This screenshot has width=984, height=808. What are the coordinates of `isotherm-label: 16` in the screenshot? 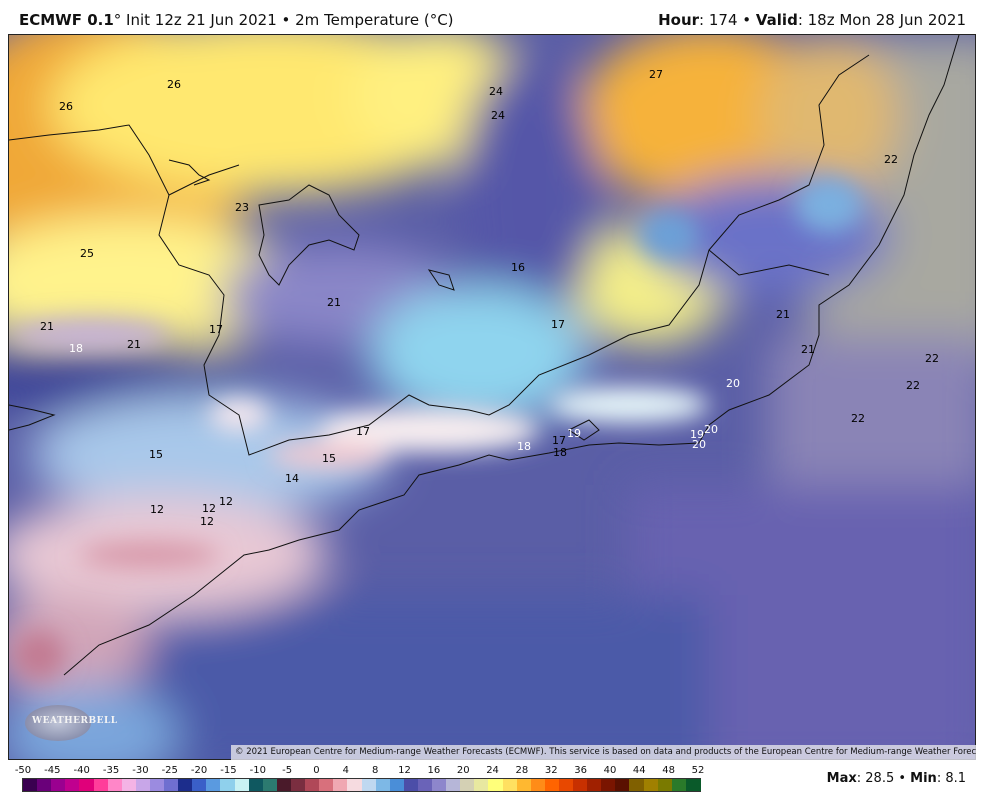 It's located at (518, 267).